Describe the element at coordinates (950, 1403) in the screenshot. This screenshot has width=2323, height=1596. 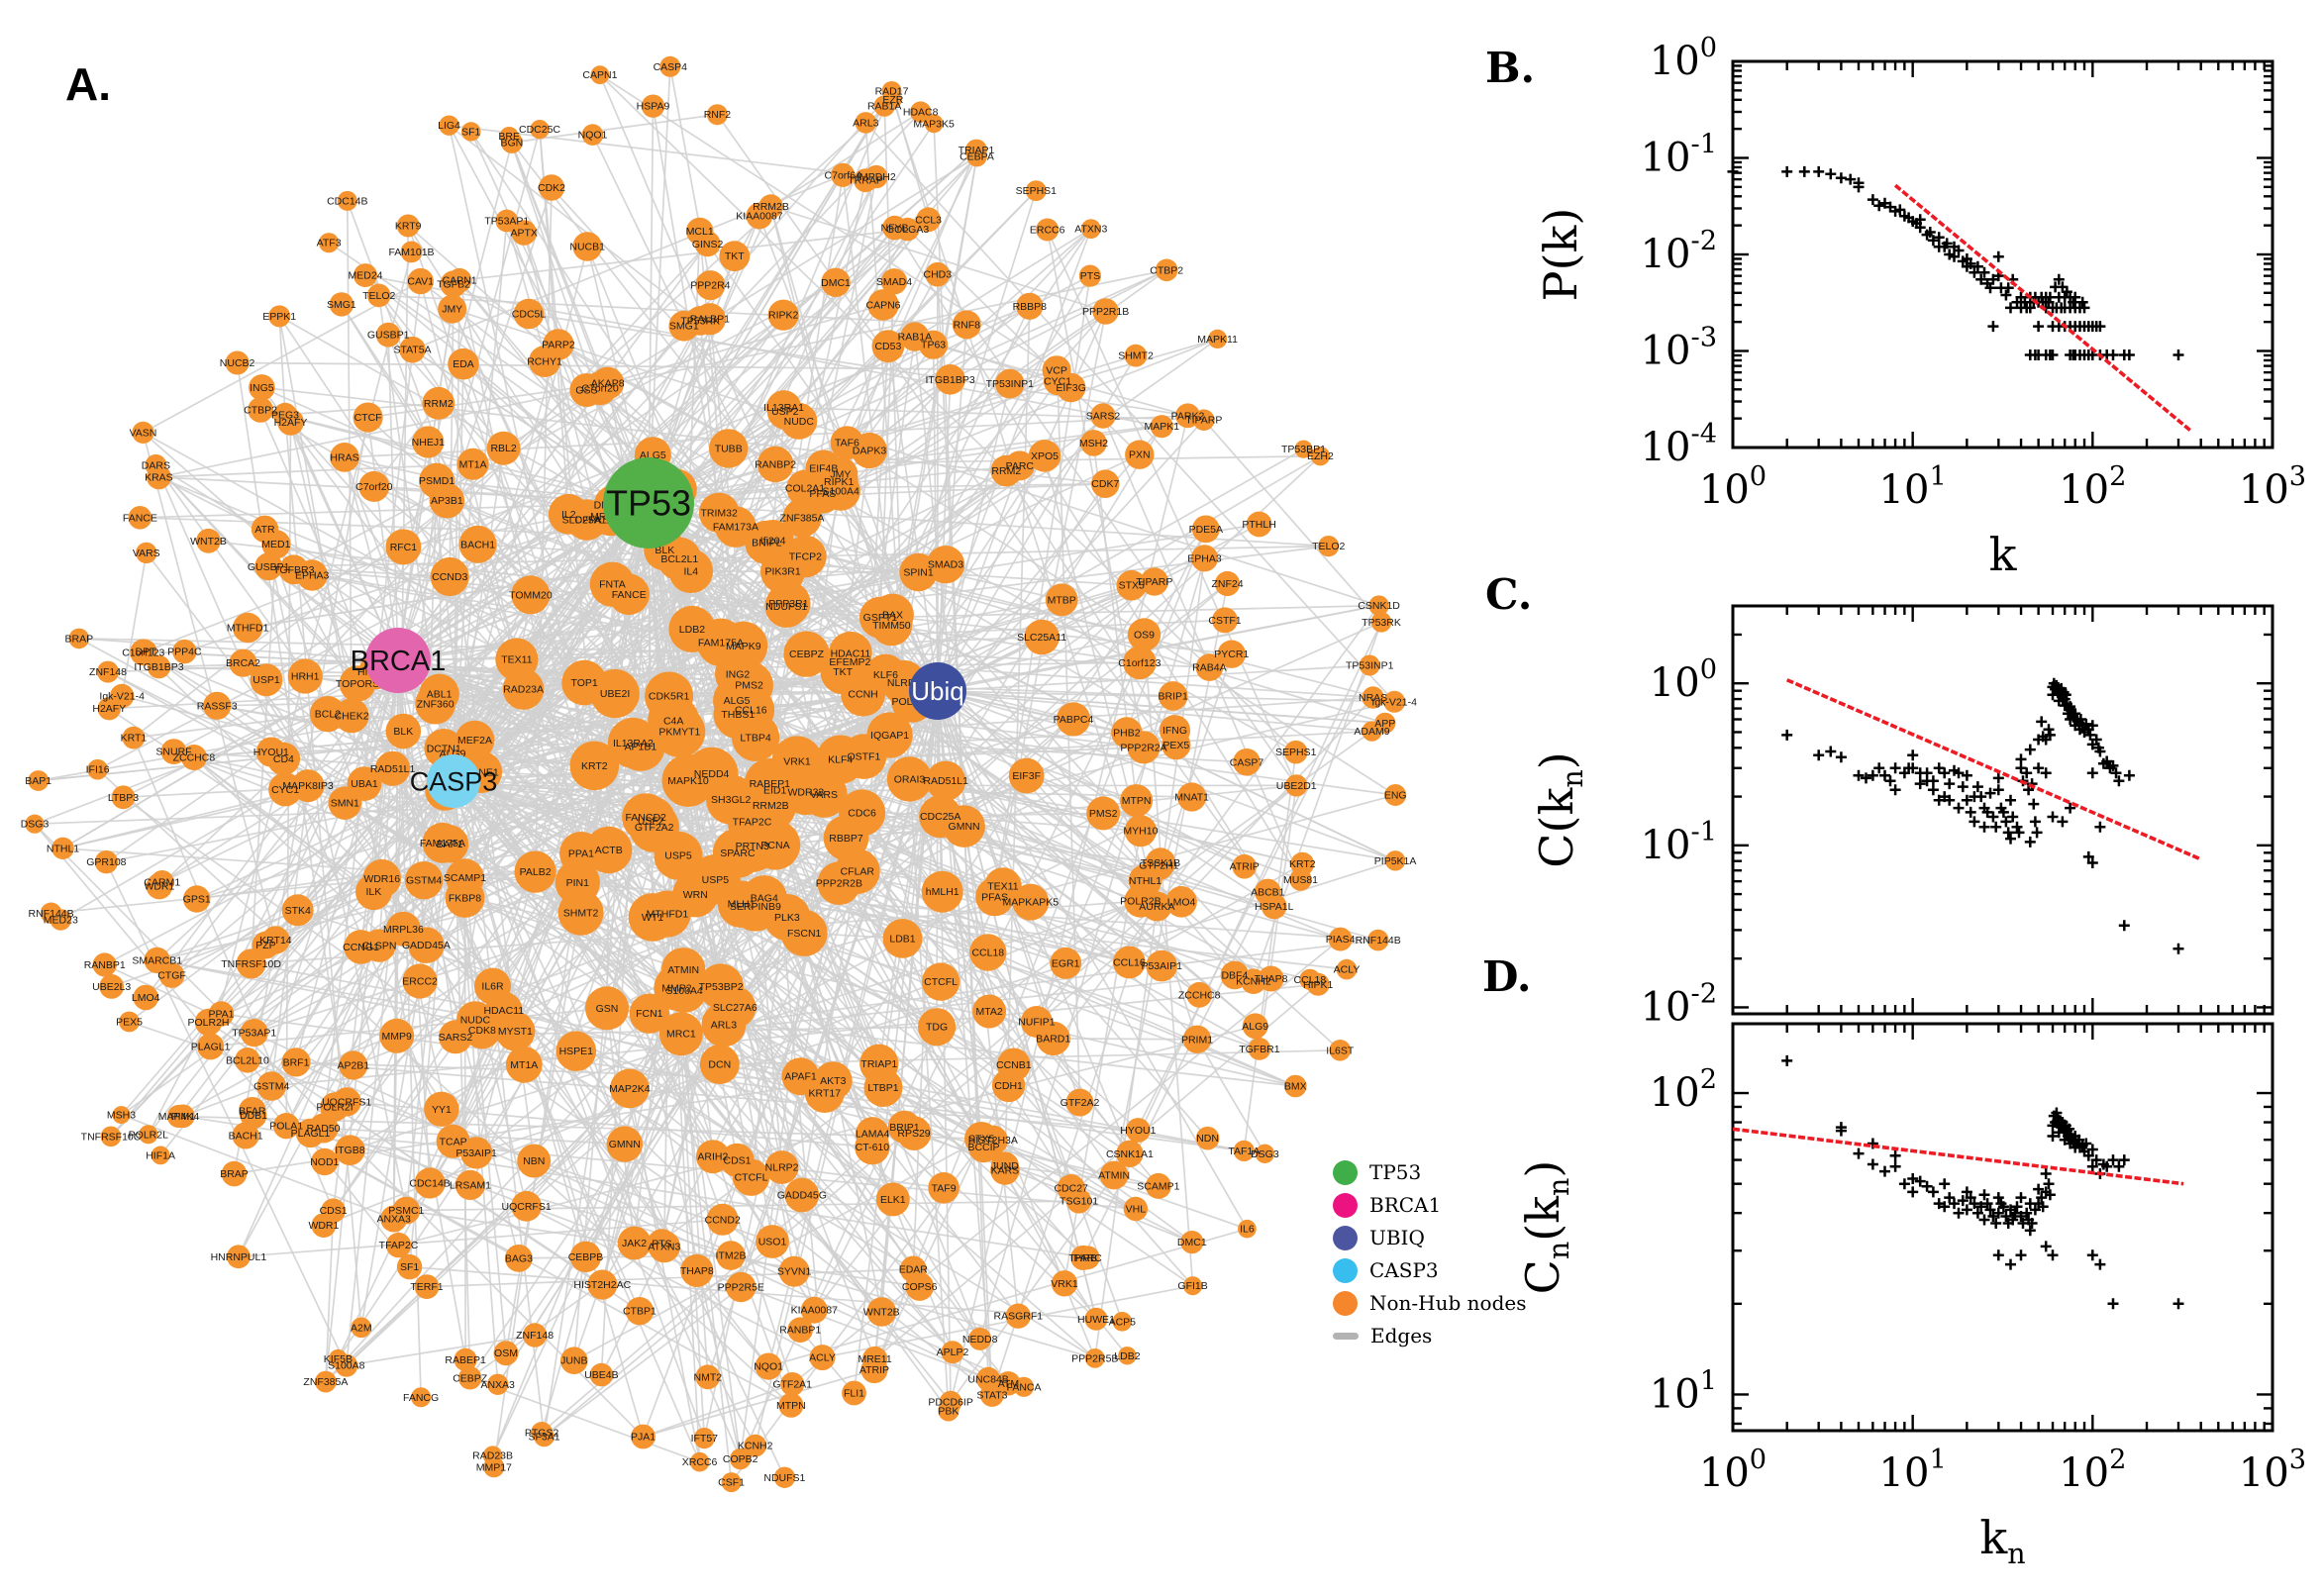
I see `network-node-label: PDCD6IP` at that location.